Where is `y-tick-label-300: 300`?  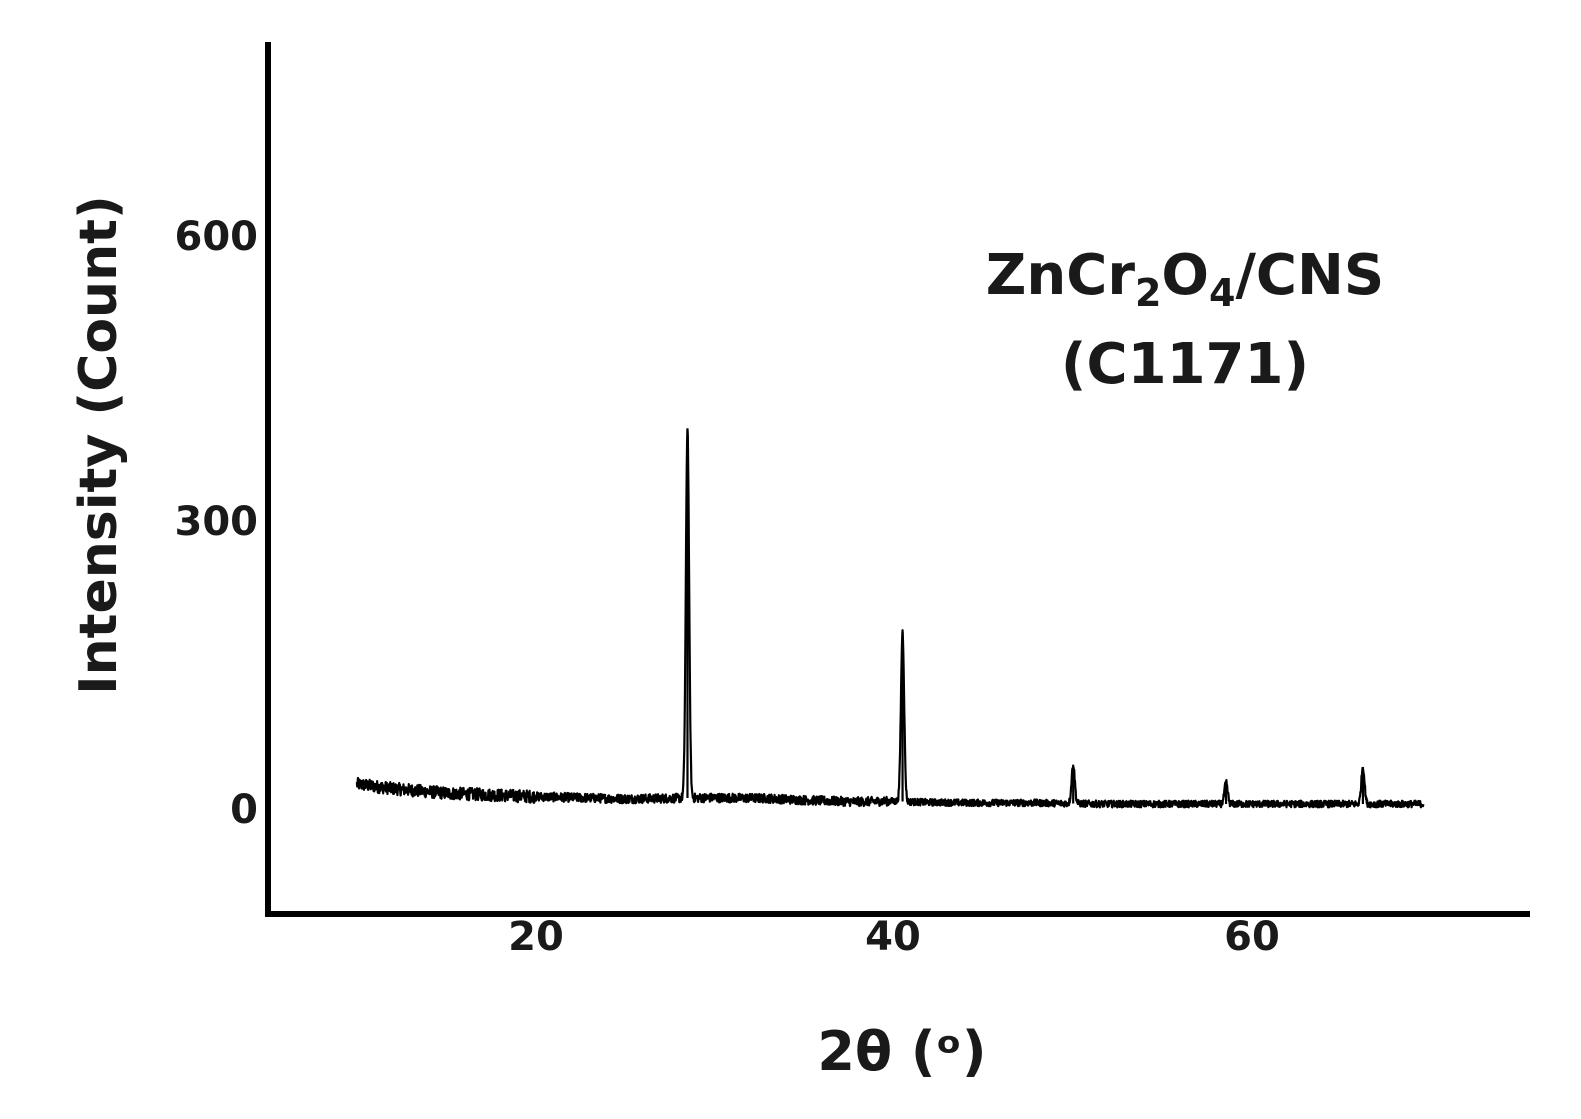
y-tick-label-300: 300 is located at coordinates (217, 522).